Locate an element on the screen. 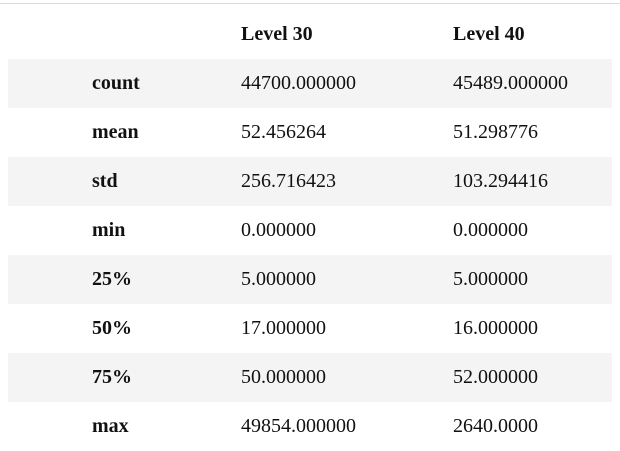 The width and height of the screenshot is (620, 451). row-label: 50% is located at coordinates (112, 328).